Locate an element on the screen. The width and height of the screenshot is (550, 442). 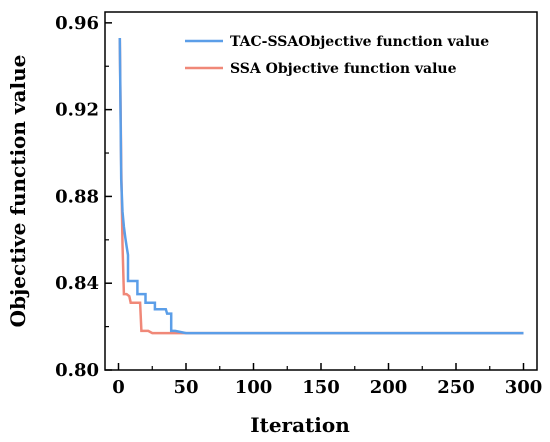
legend-label-2: SSA Objective function value is located at coordinates (343, 69).